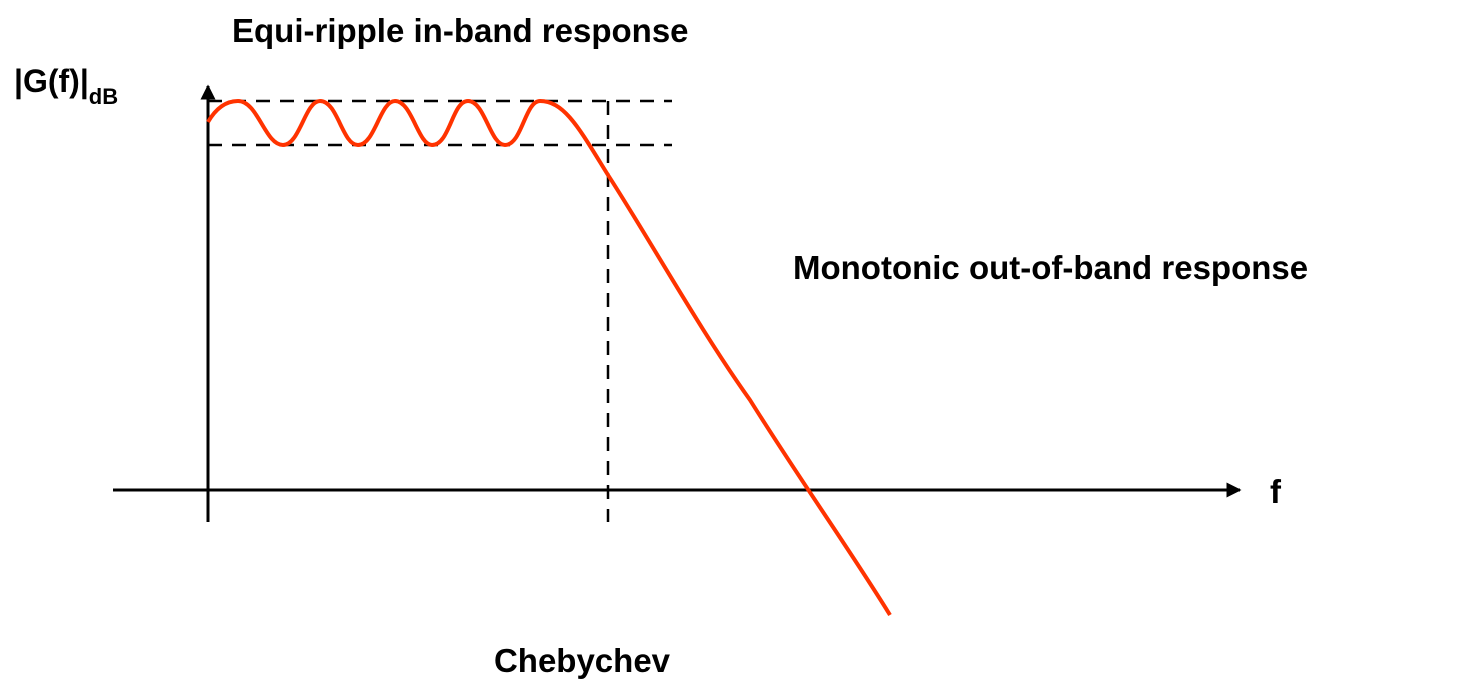  What do you see at coordinates (1050, 267) in the screenshot?
I see `annotation: Monotonic out-of-band response` at bounding box center [1050, 267].